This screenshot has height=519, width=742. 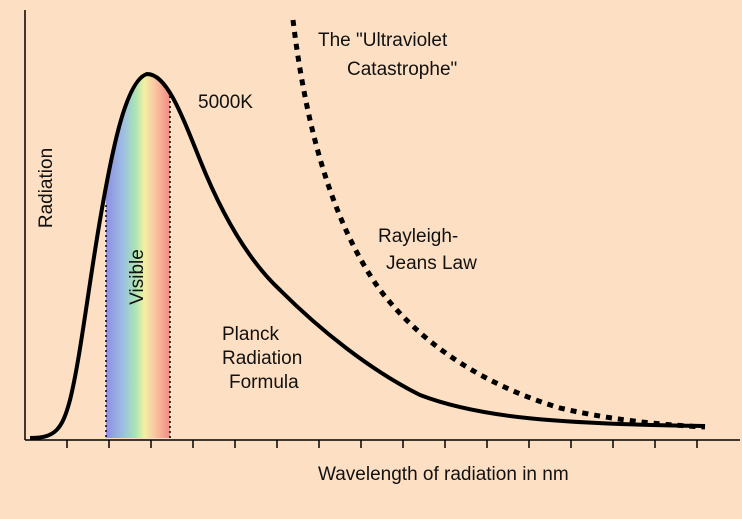 What do you see at coordinates (443, 474) in the screenshot?
I see `x-axis-label: Wavelength of radiation in nm` at bounding box center [443, 474].